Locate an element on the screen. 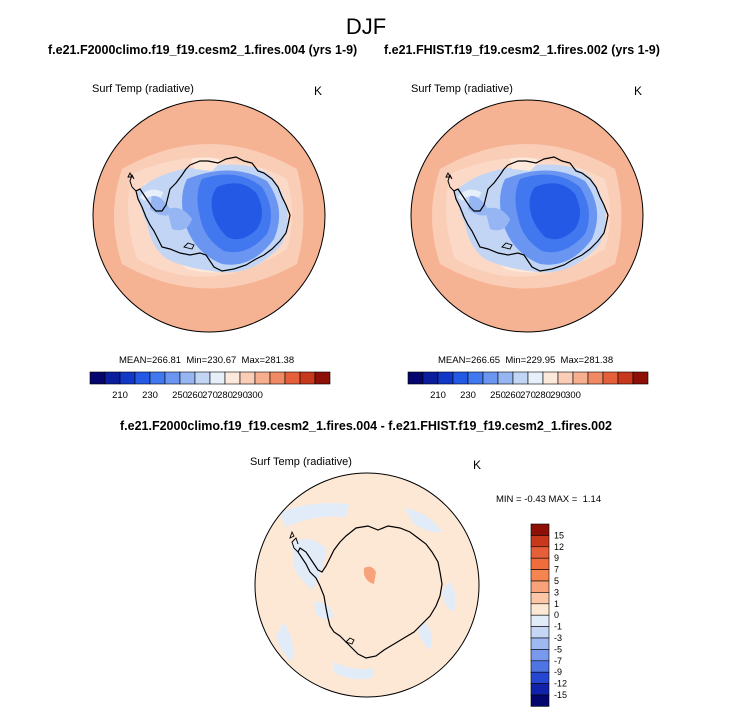  colorbar-tick-label: -12 is located at coordinates (560, 684).